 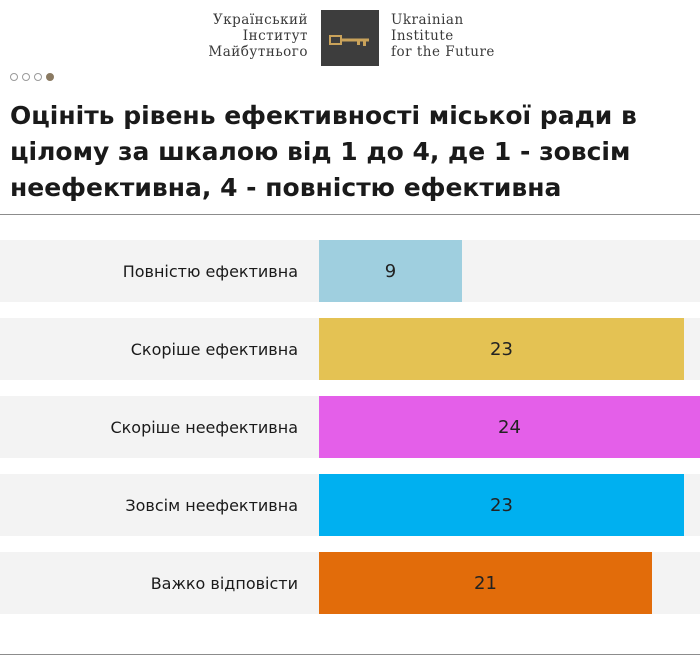 What do you see at coordinates (258, 52) in the screenshot?
I see `org-name-uk-line: Майбутнього` at bounding box center [258, 52].